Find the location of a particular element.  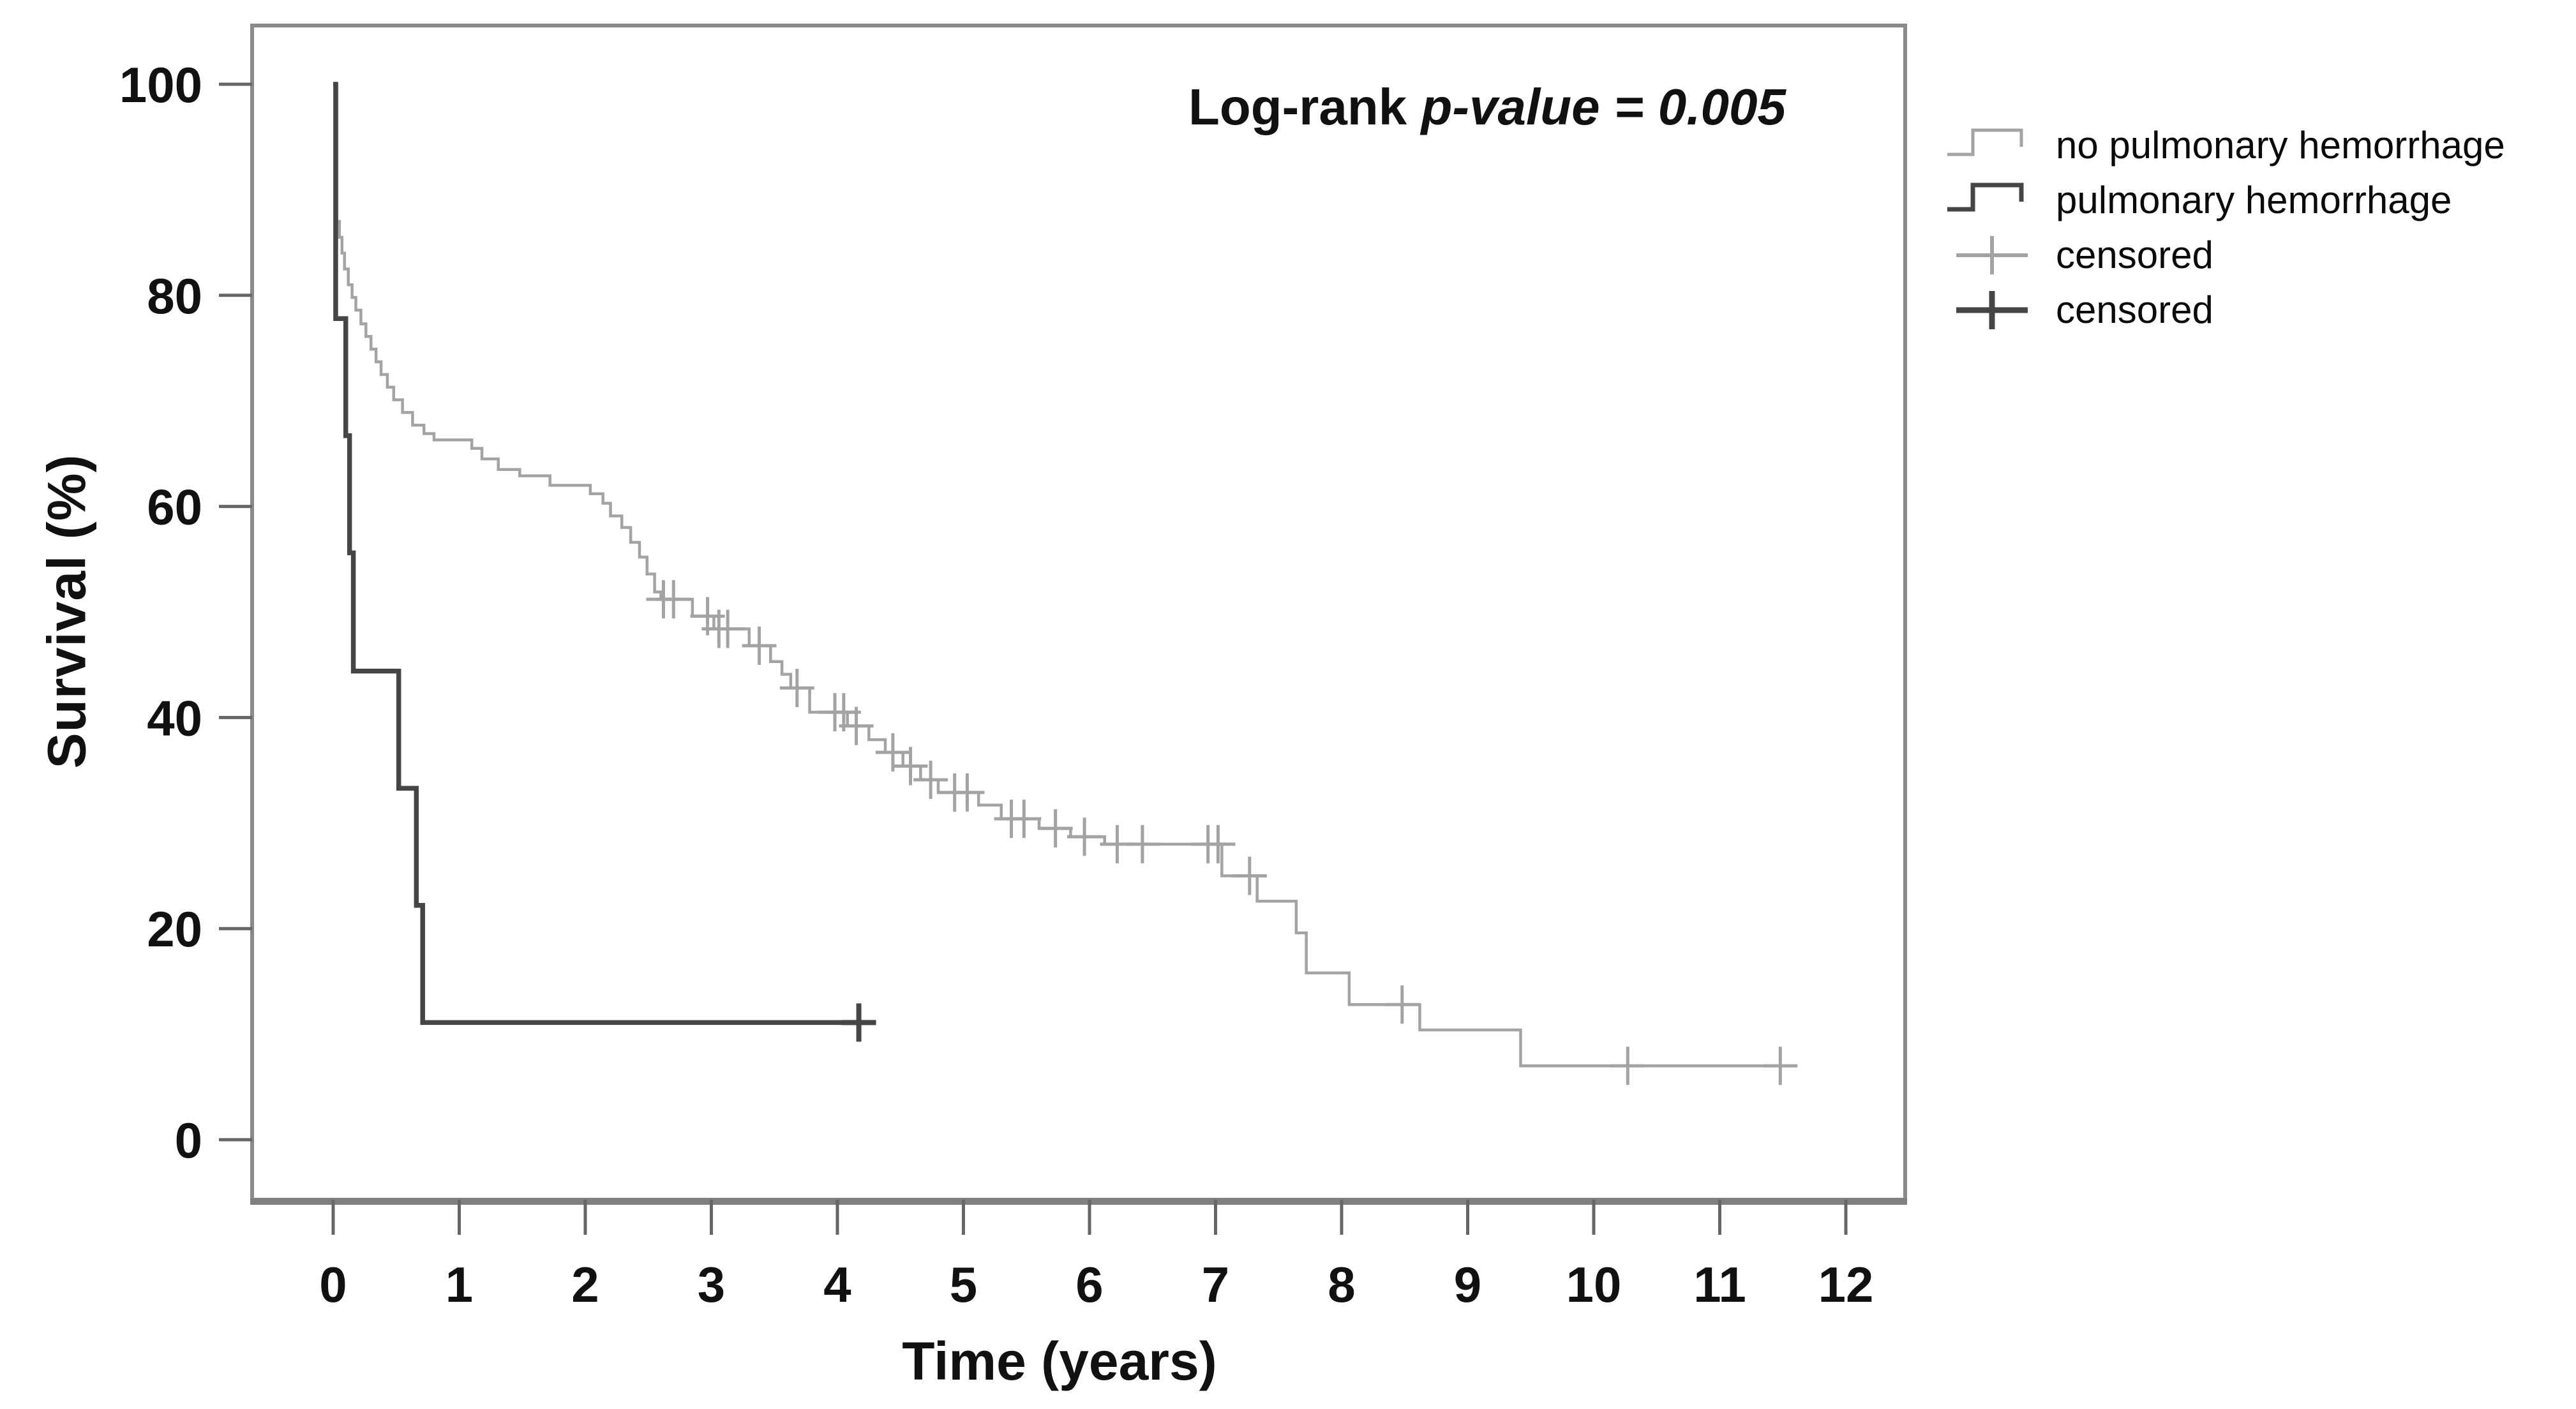

x-tick-label: 6 is located at coordinates (1089, 1284).